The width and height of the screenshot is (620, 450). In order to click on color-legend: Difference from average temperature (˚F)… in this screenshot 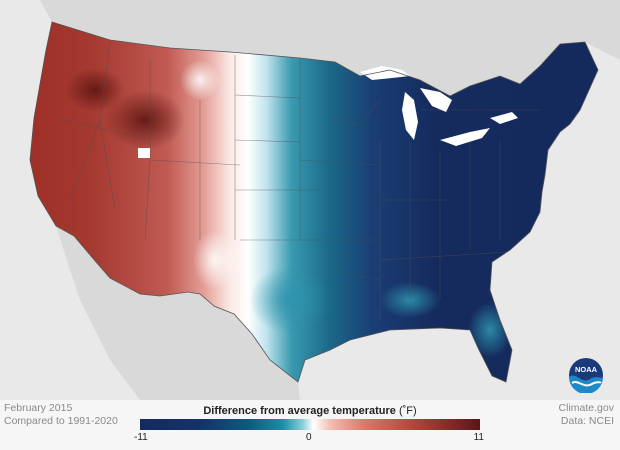, I will do `click(309, 423)`.